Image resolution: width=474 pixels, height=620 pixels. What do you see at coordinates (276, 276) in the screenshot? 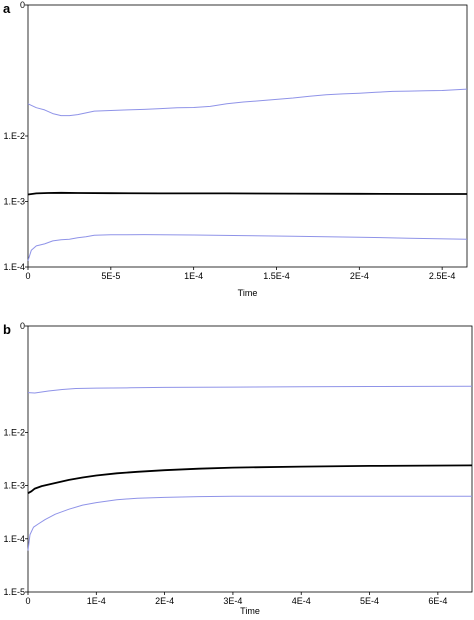
I see `x-tick-label: 1.5E-4` at bounding box center [276, 276].